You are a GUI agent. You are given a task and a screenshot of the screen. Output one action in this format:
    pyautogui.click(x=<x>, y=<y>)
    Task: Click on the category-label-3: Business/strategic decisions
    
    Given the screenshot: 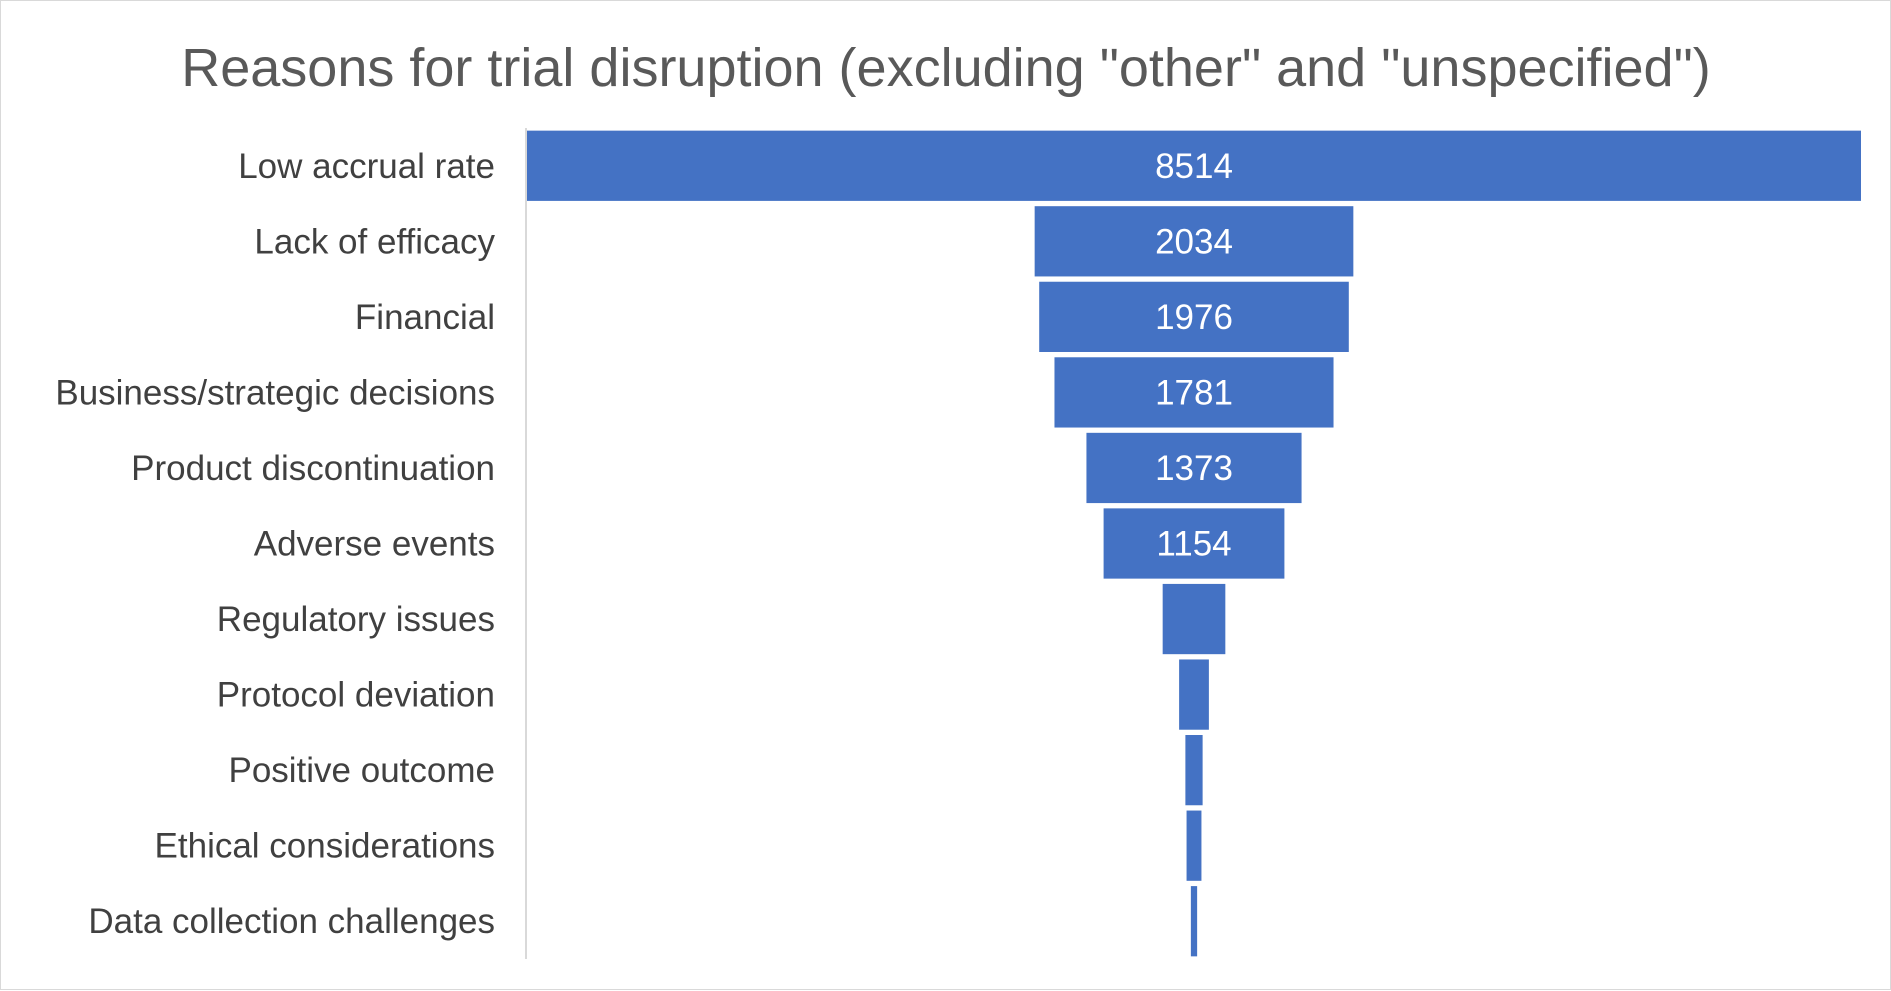 What is the action you would take?
    pyautogui.click(x=275, y=392)
    